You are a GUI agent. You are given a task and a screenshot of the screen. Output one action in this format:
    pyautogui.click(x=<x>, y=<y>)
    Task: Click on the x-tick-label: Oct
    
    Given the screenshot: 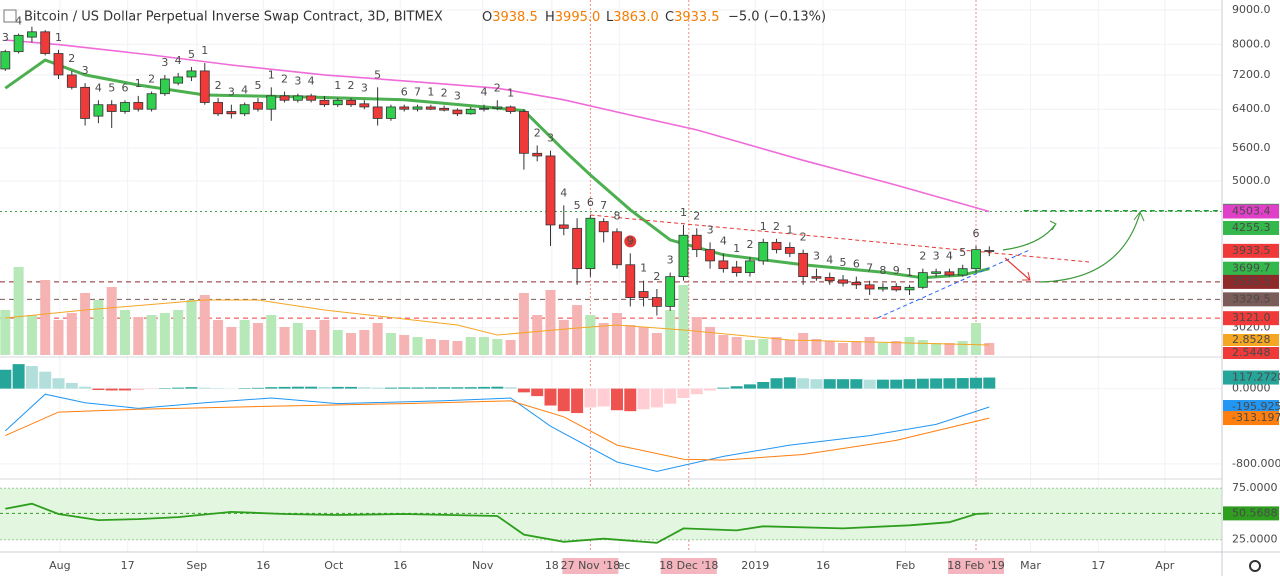 What is the action you would take?
    pyautogui.click(x=334, y=565)
    